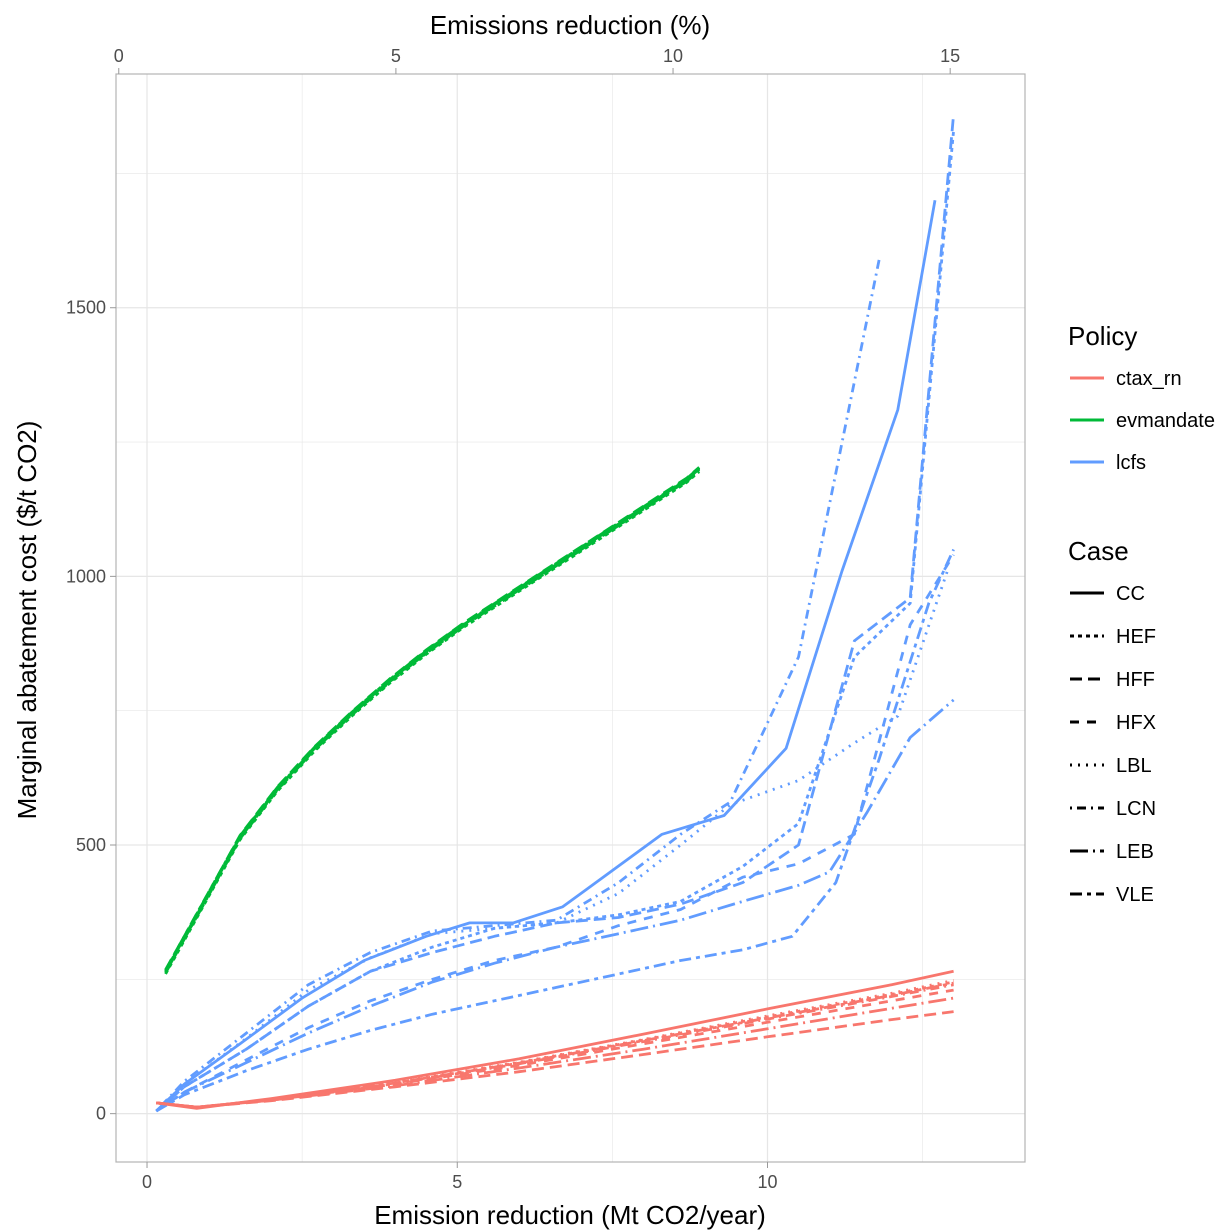  I want to click on policy-legend: Policy ctax_rn evmandate lcfs, so click(1141, 397).